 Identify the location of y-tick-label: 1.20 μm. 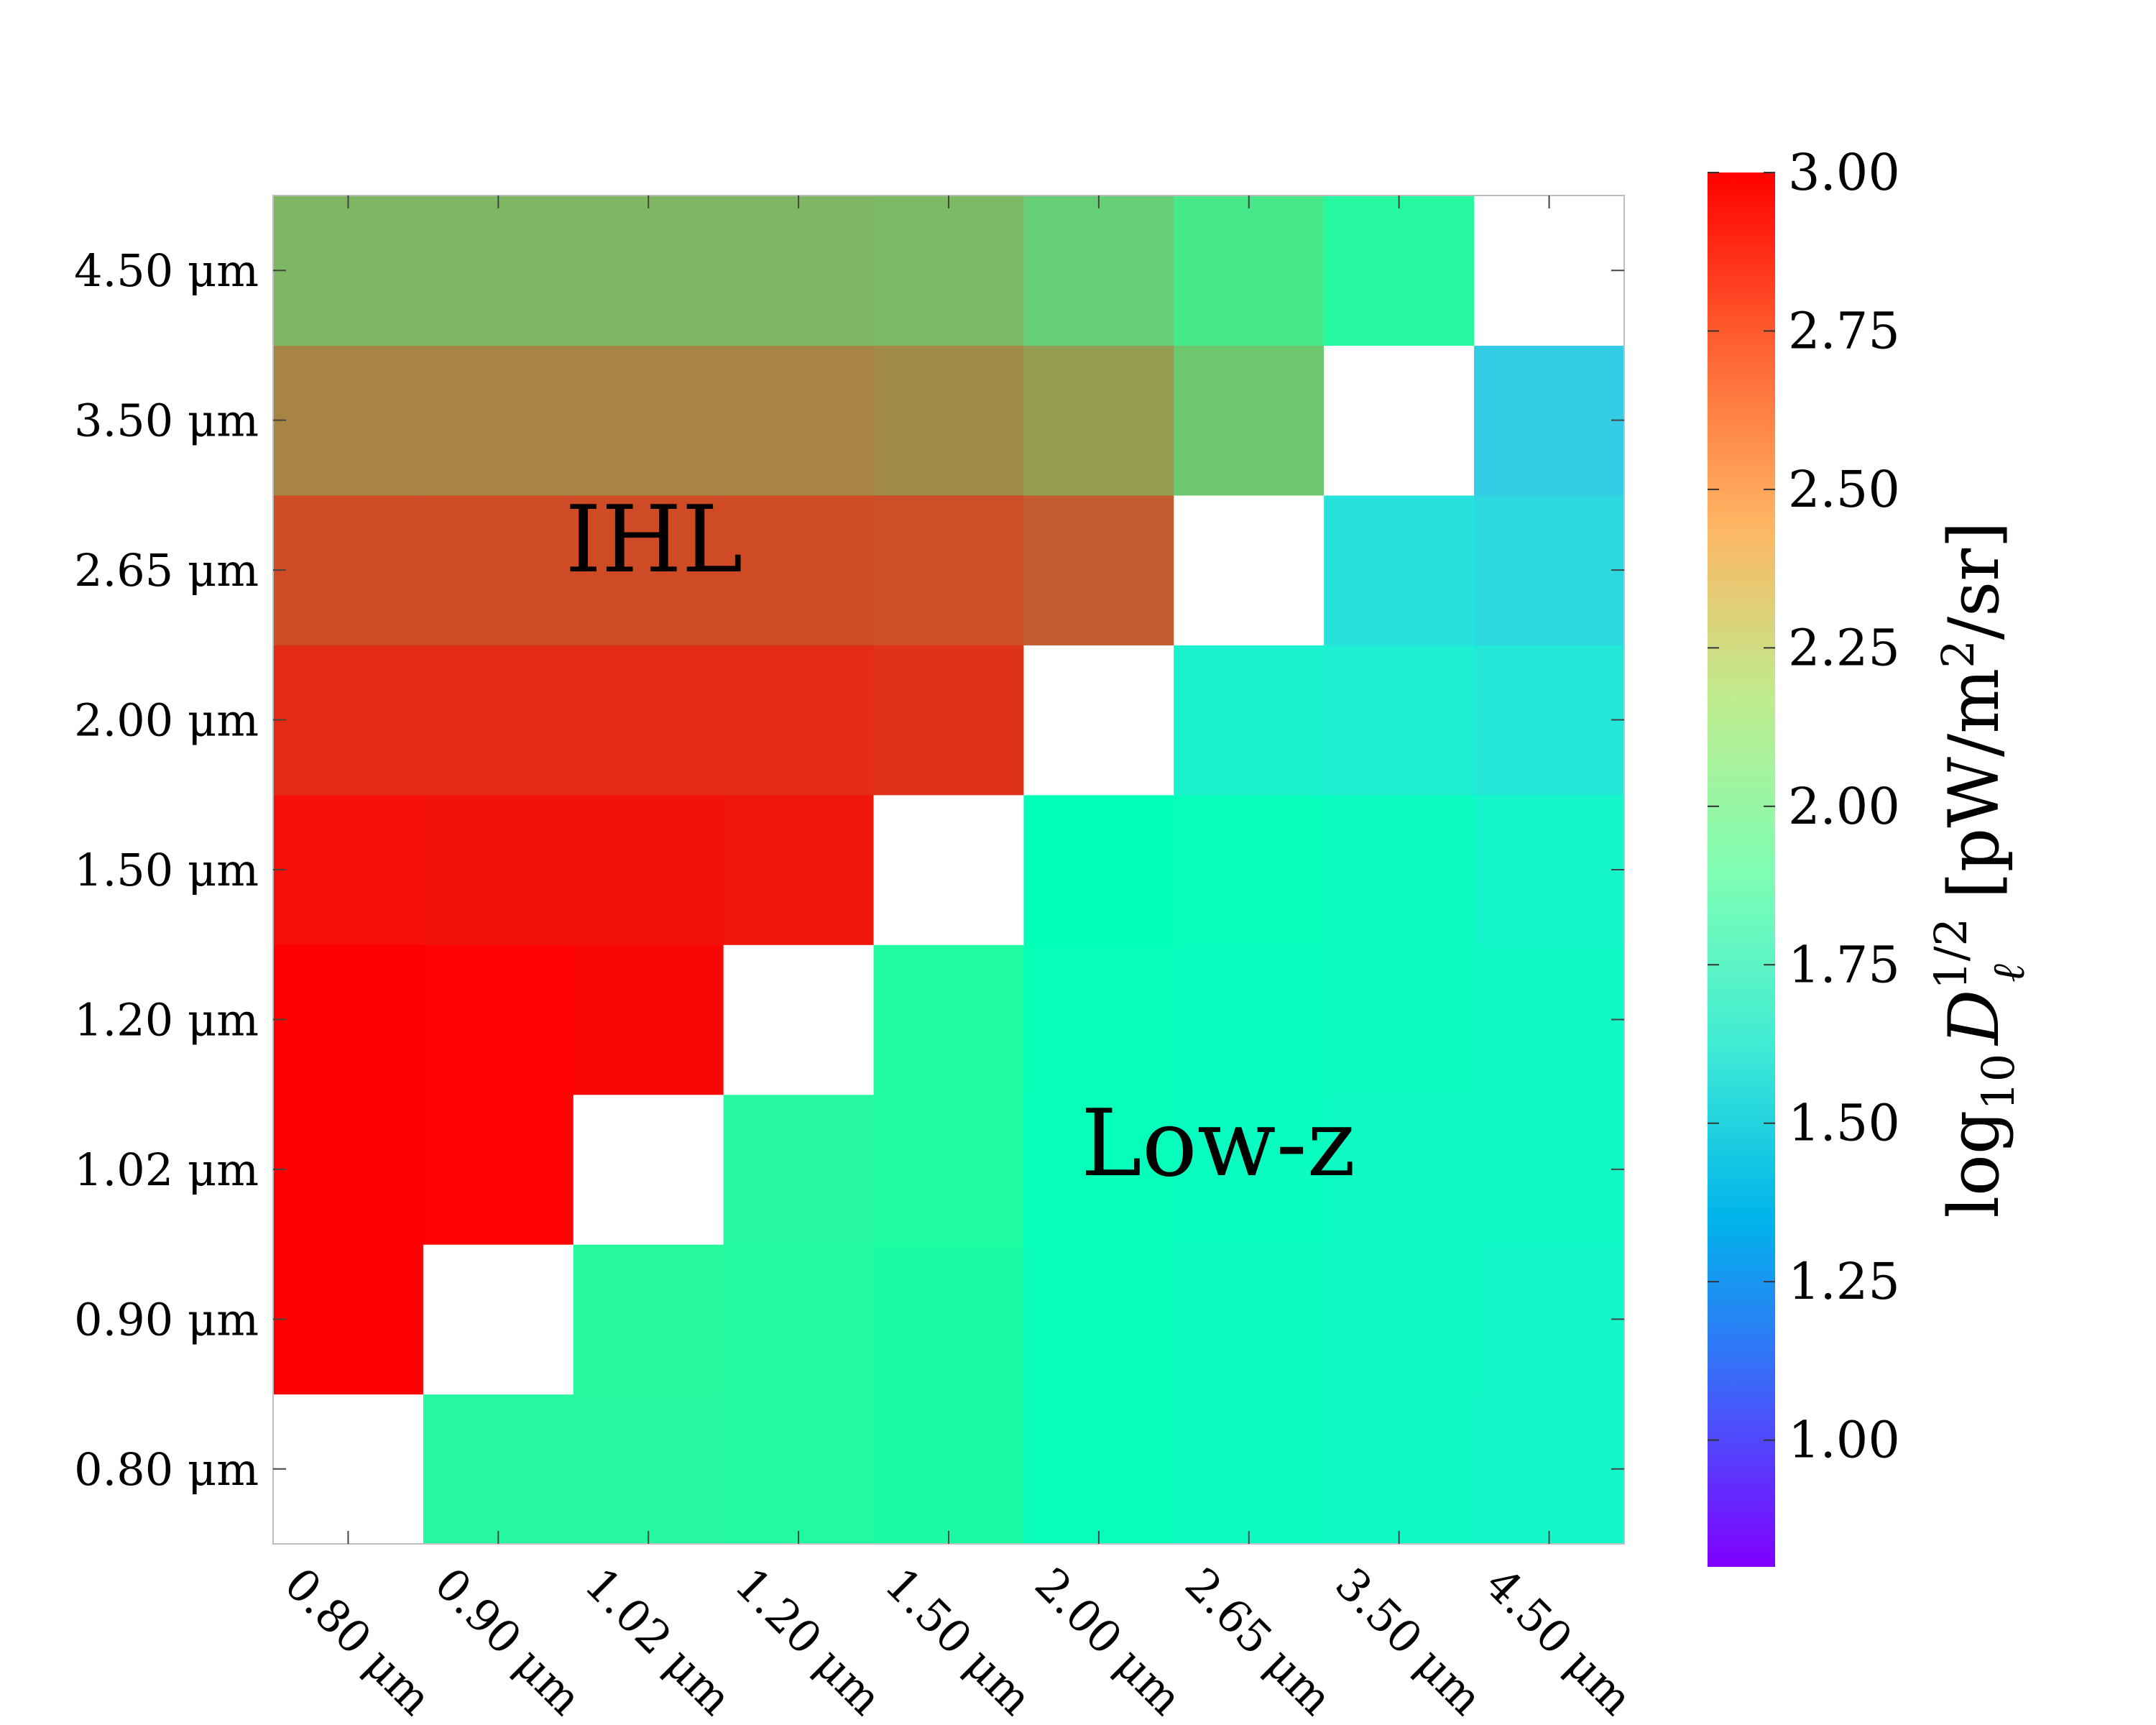
(167, 1019).